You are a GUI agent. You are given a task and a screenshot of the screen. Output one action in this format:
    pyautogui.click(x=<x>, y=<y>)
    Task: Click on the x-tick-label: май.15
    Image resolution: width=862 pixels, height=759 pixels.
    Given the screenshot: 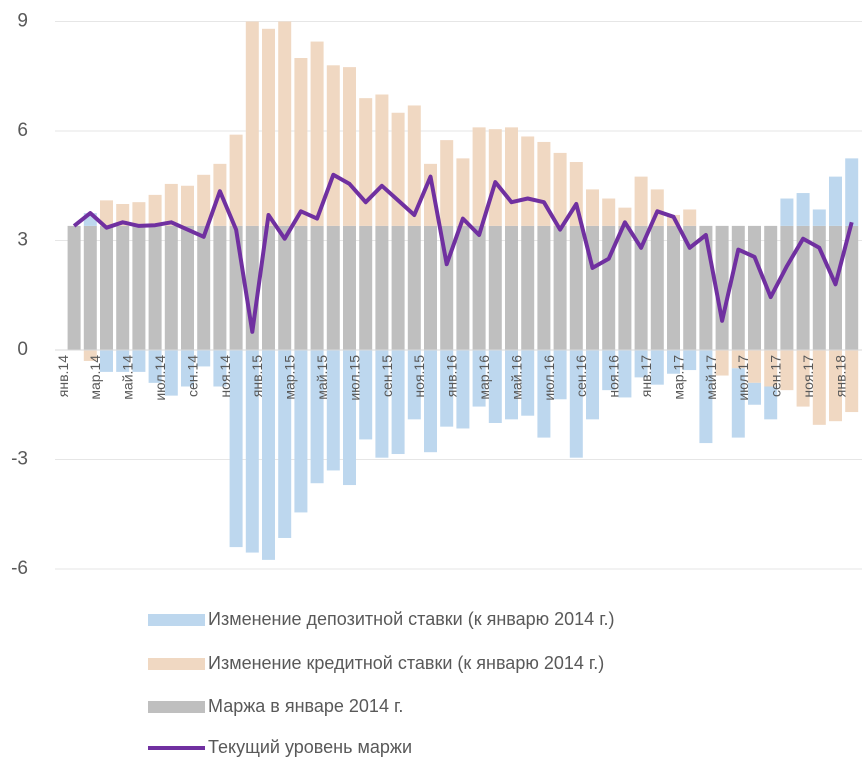 What is the action you would take?
    pyautogui.click(x=322, y=377)
    